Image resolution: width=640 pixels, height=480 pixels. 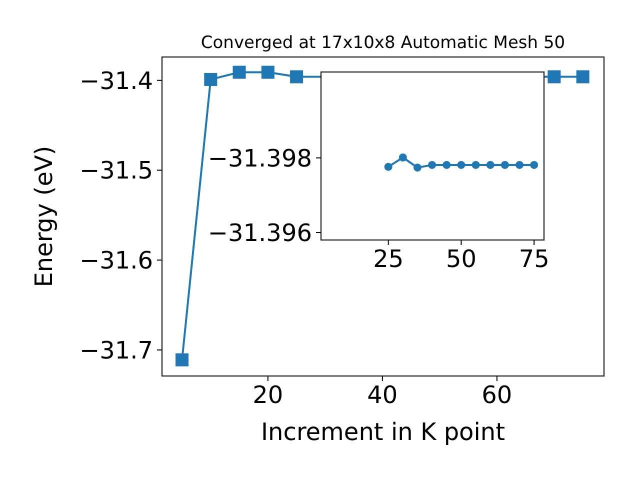 What do you see at coordinates (461, 259) in the screenshot?
I see `x-tick-label: 50` at bounding box center [461, 259].